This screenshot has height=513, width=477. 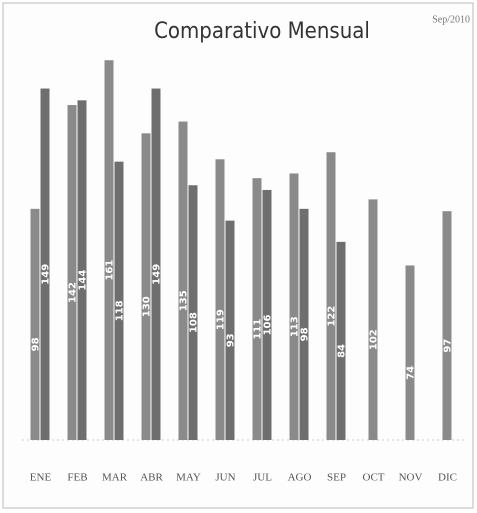 What do you see at coordinates (411, 478) in the screenshot?
I see `x-tick-label: NOV` at bounding box center [411, 478].